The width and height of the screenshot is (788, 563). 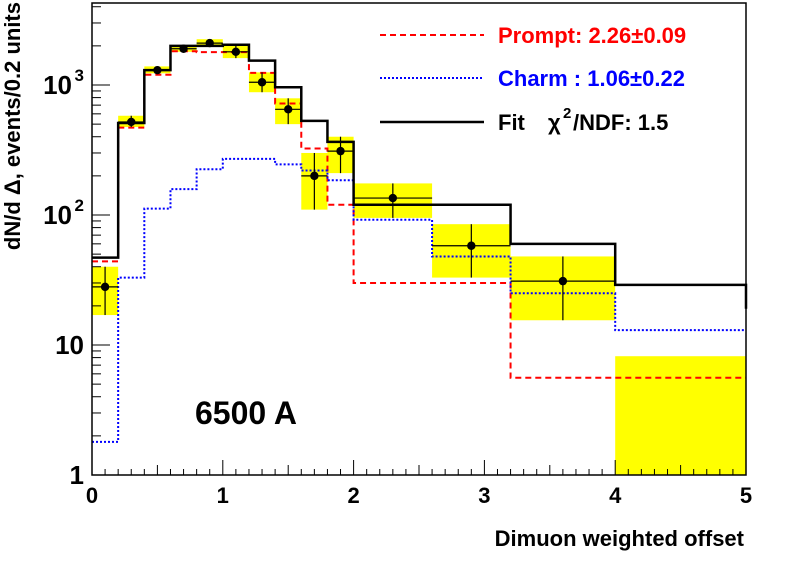 I want to click on x-tick-label: 5, so click(x=746, y=495).